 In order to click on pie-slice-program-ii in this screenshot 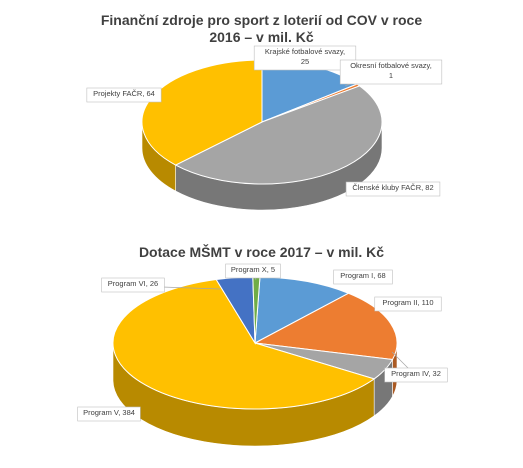, I will do `click(325, 326)`.